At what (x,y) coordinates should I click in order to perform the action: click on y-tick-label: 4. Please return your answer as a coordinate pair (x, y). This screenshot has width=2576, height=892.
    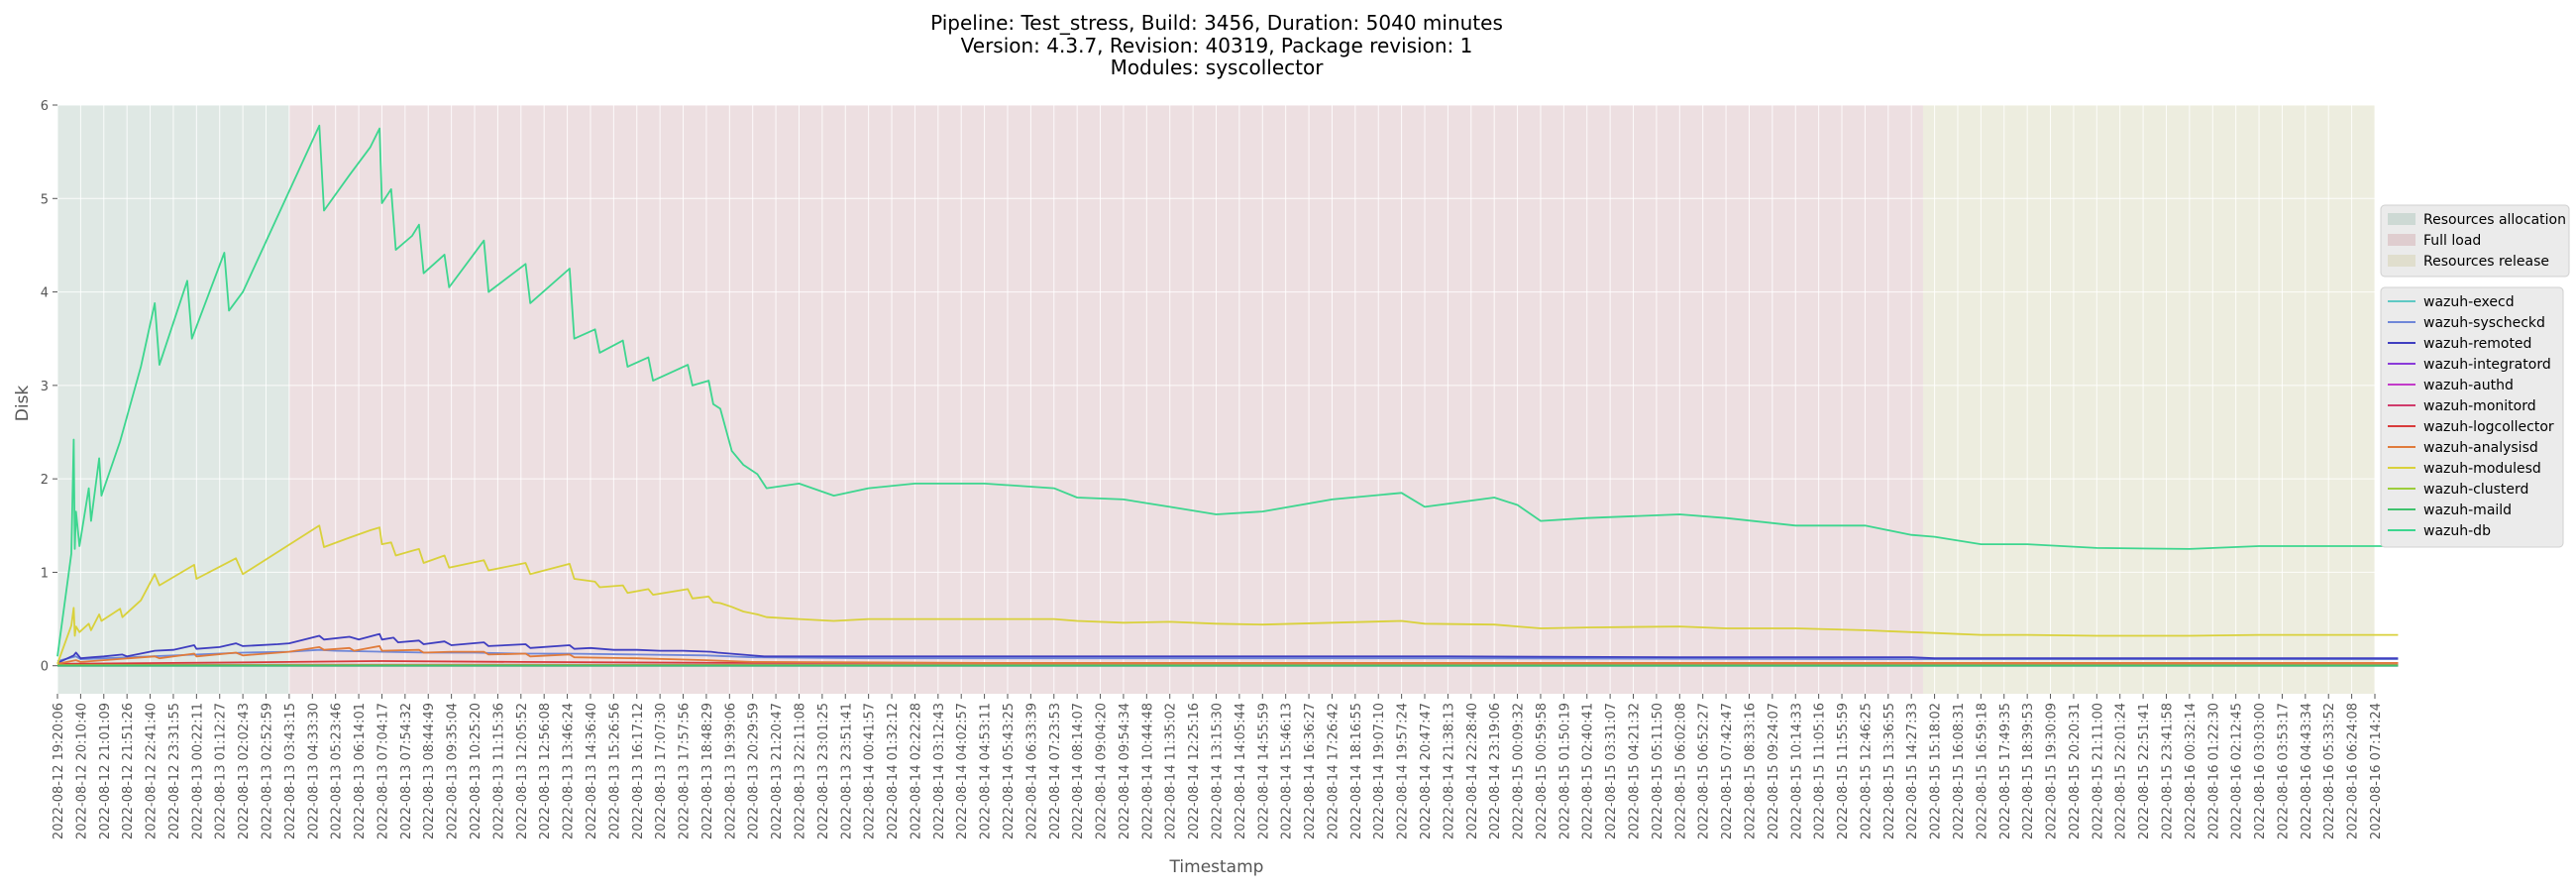
    Looking at the image, I should click on (45, 293).